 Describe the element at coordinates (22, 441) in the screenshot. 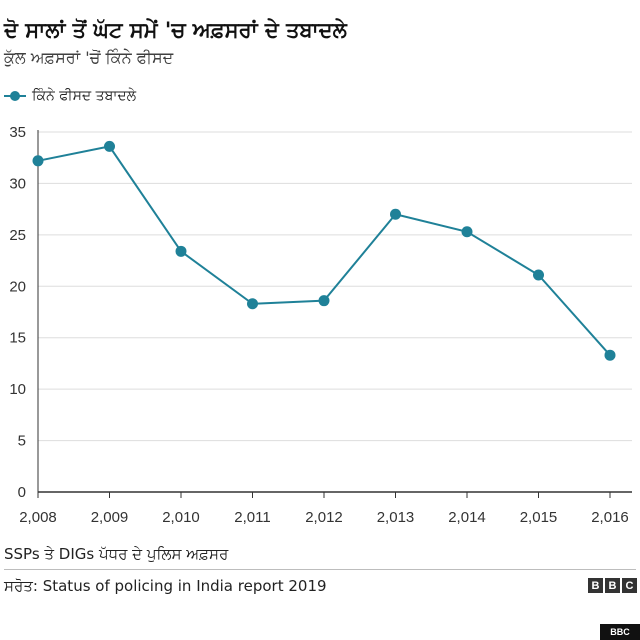

I see `y-tick-label: 5` at that location.